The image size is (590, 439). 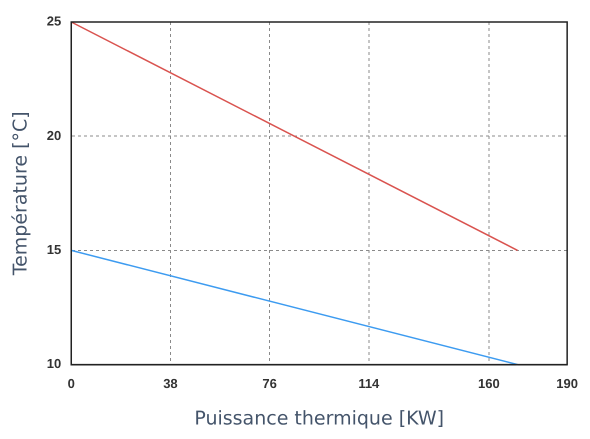 I want to click on y-tick-label: 10, so click(x=54, y=364).